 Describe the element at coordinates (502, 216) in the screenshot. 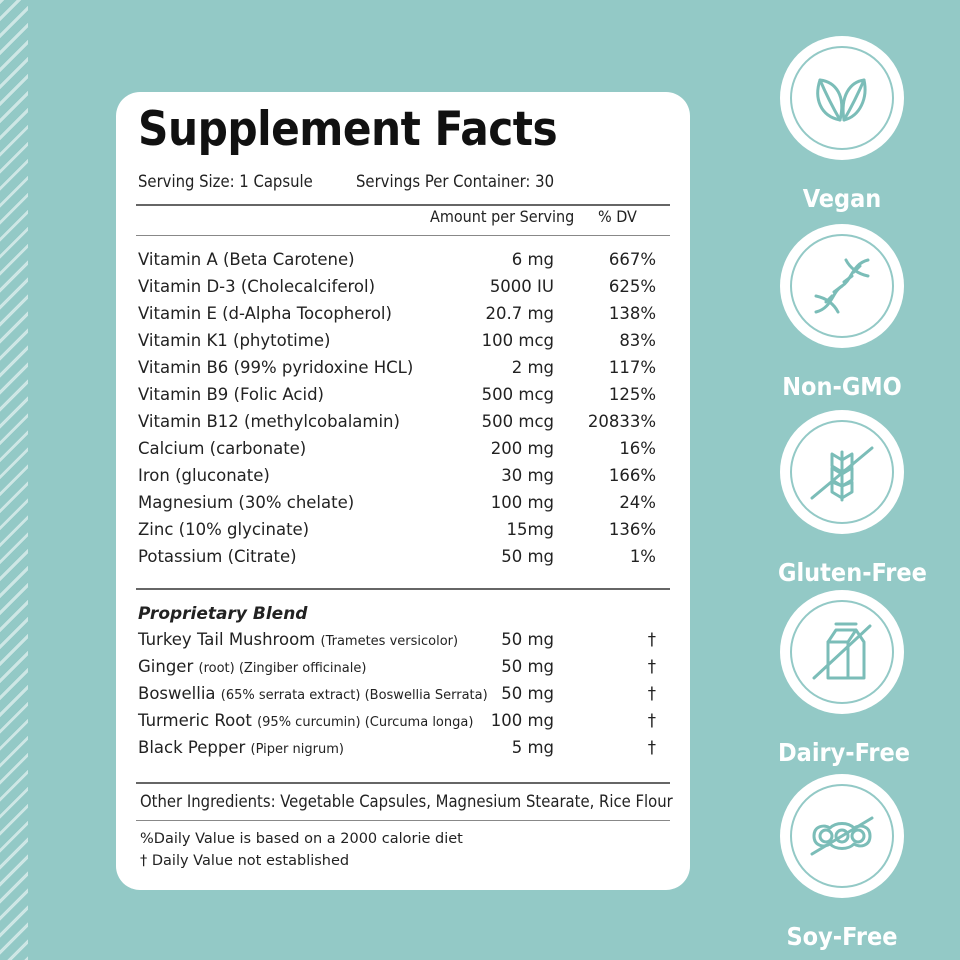

I see `column-header-amount: Amount per Serving` at that location.